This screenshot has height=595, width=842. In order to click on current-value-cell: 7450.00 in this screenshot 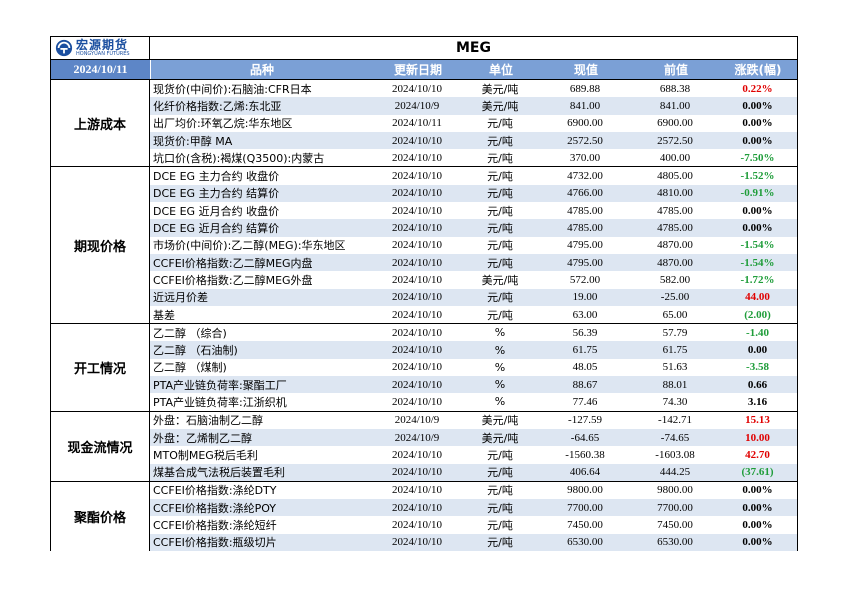, I will do `click(585, 525)`.